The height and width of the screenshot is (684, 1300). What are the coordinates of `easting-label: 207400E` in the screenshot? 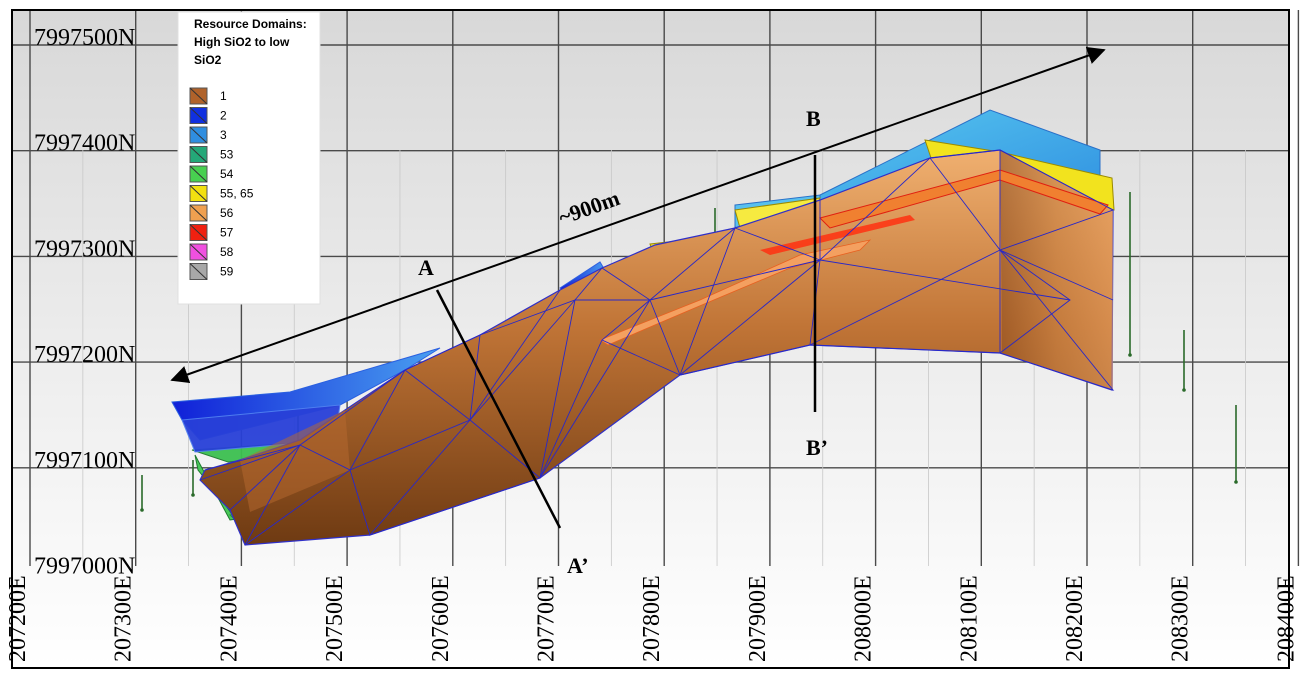 It's located at (229, 618).